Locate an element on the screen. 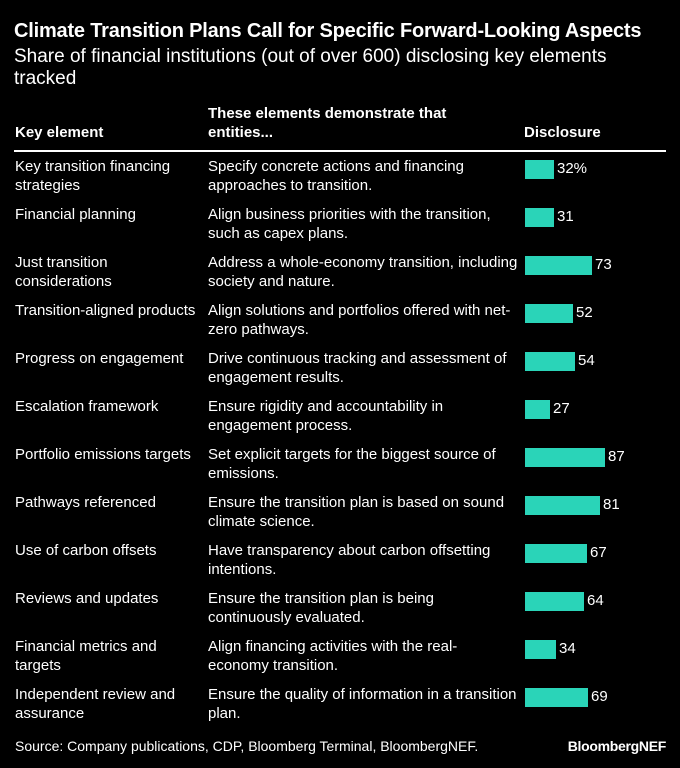  disclosure-value-label: 54 is located at coordinates (586, 360).